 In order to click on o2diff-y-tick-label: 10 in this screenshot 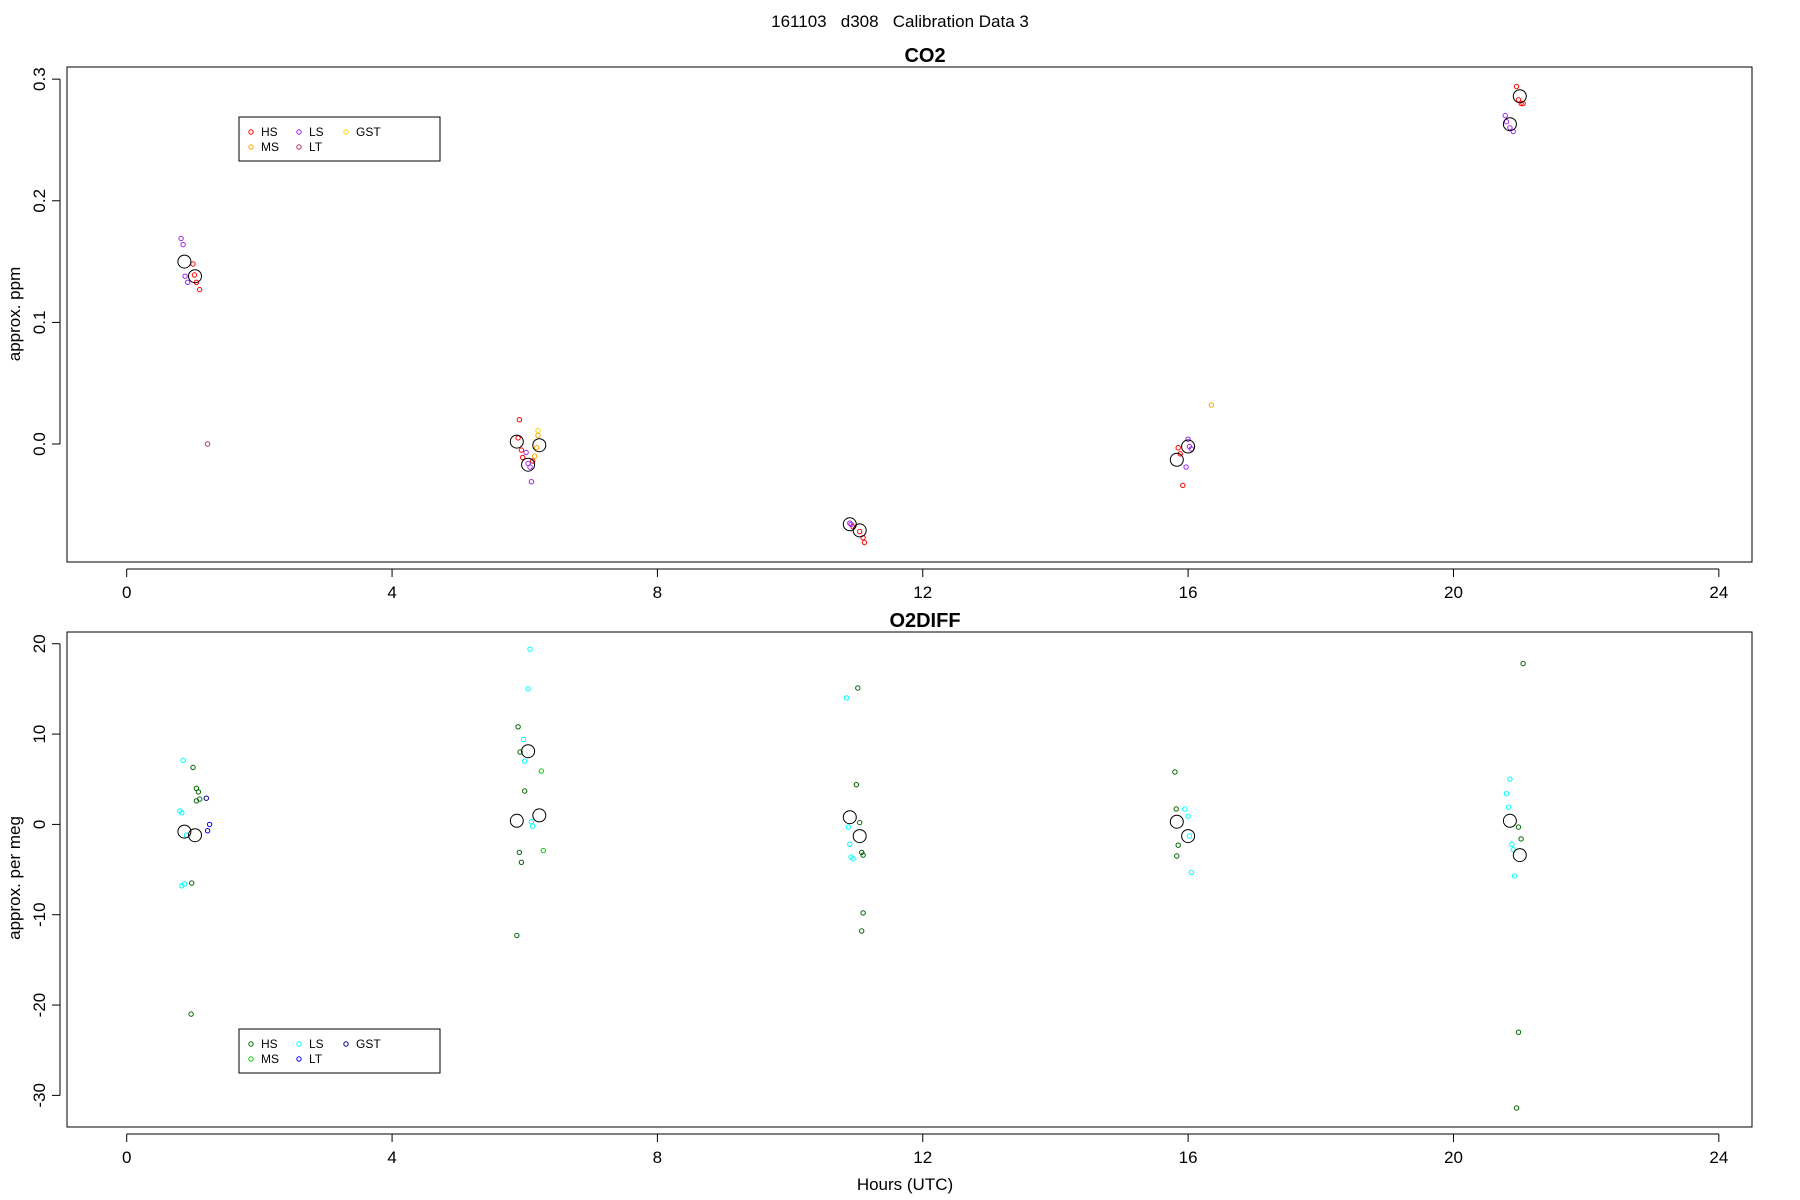, I will do `click(39, 734)`.